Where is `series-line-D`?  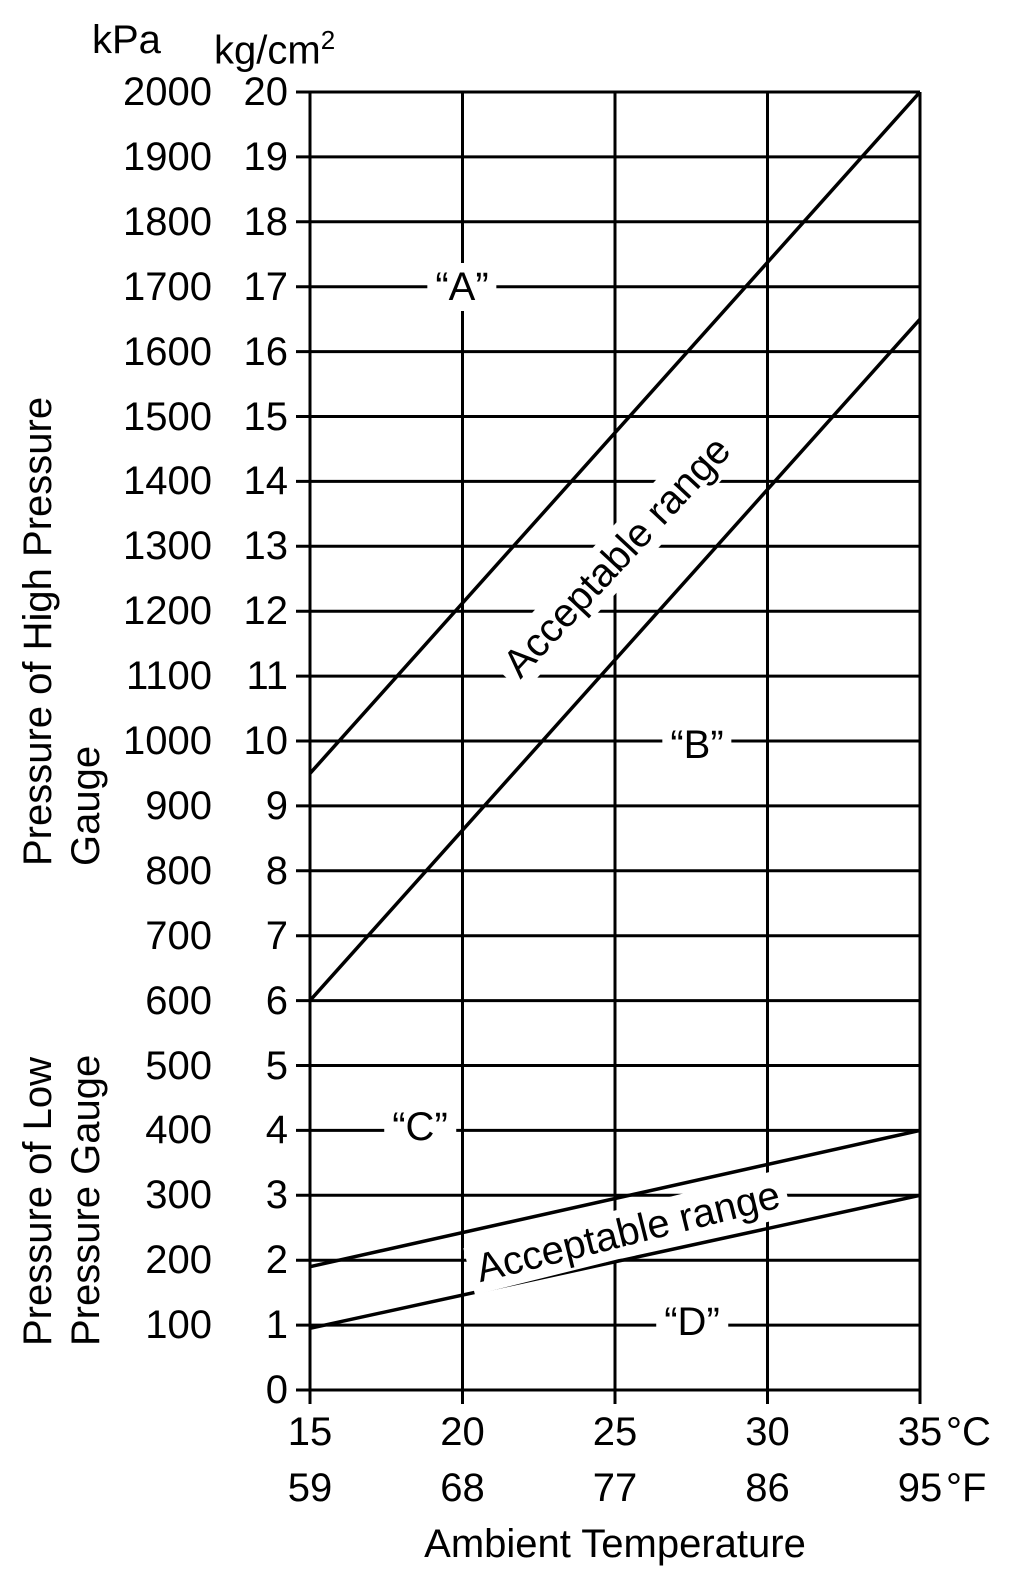 series-line-D is located at coordinates (615, 1262).